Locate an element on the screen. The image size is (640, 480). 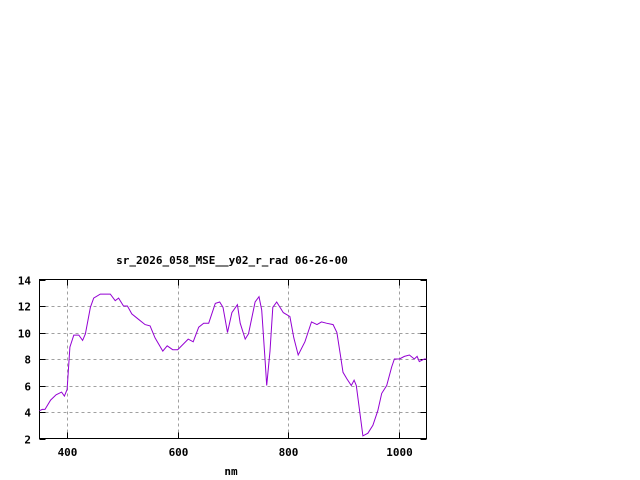
y-tick-label: 2 is located at coordinates (27, 440).